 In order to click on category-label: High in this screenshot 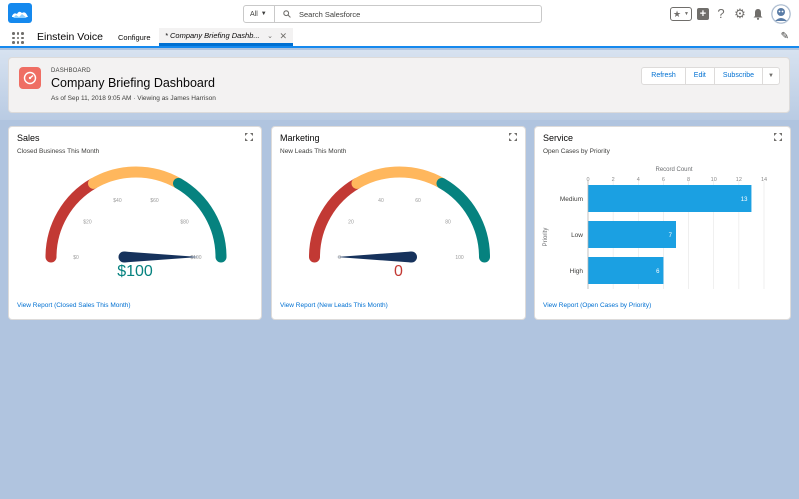, I will do `click(577, 271)`.